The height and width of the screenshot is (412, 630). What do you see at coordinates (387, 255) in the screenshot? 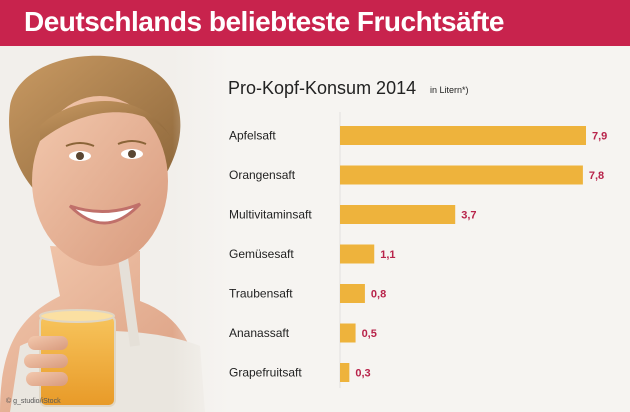
I see `value-label: 1,1` at bounding box center [387, 255].